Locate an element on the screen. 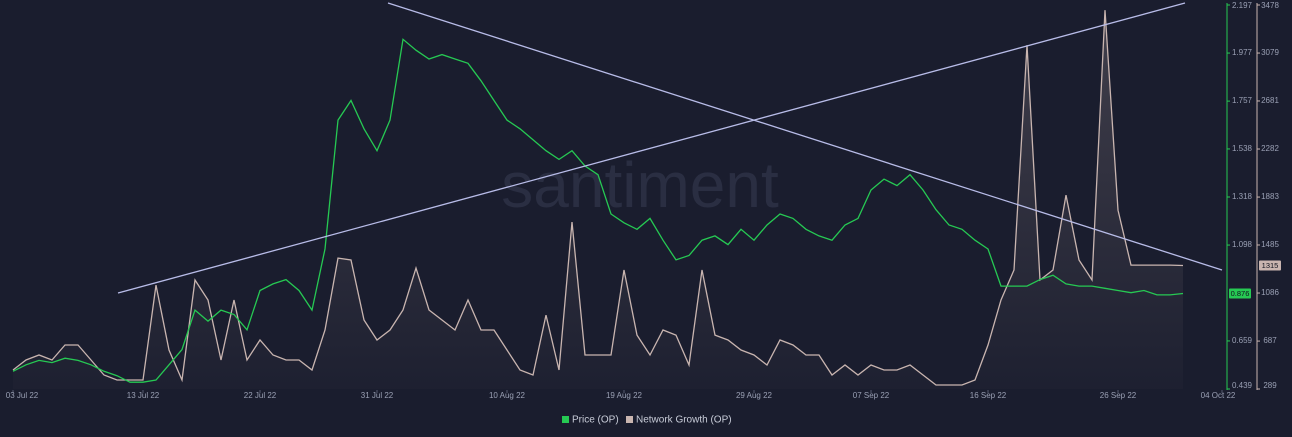 Image resolution: width=1292 pixels, height=437 pixels. watermark: santiment is located at coordinates (640, 185).